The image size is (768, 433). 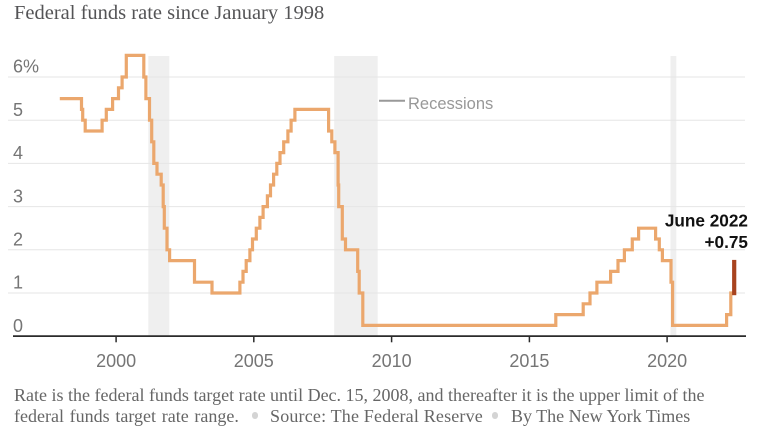 I want to click on svg-text: 0, so click(x=18, y=326).